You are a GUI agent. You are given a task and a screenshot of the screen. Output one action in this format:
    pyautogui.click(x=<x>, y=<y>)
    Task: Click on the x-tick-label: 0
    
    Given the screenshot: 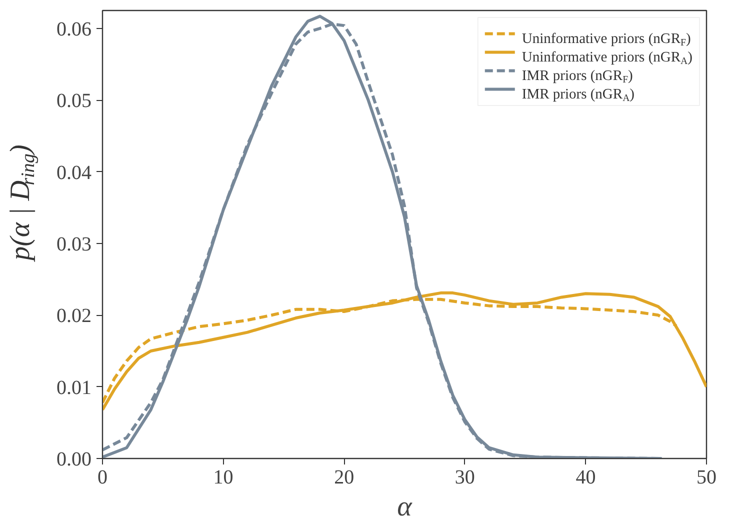 What is the action you would take?
    pyautogui.click(x=103, y=477)
    